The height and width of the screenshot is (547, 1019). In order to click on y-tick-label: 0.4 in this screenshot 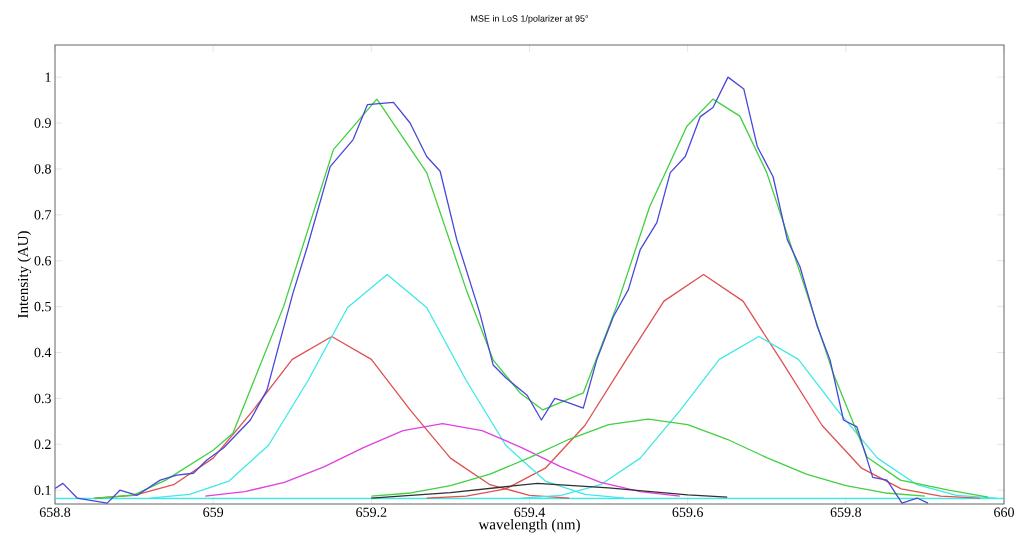, I will do `click(43, 352)`.